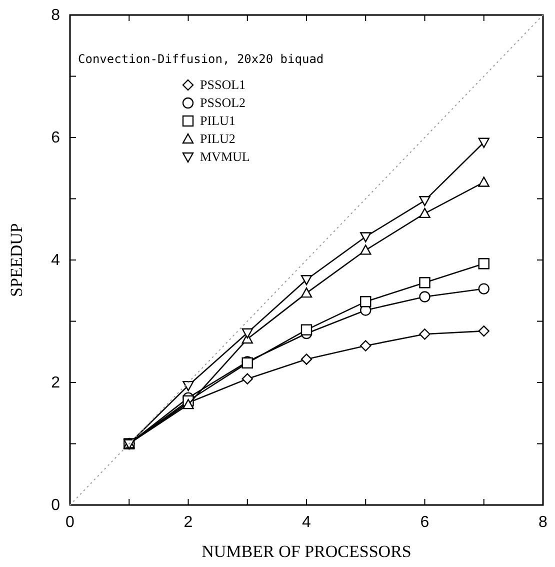 This screenshot has height=567, width=555. Describe the element at coordinates (55, 138) in the screenshot. I see `y-tick-label: 6` at that location.